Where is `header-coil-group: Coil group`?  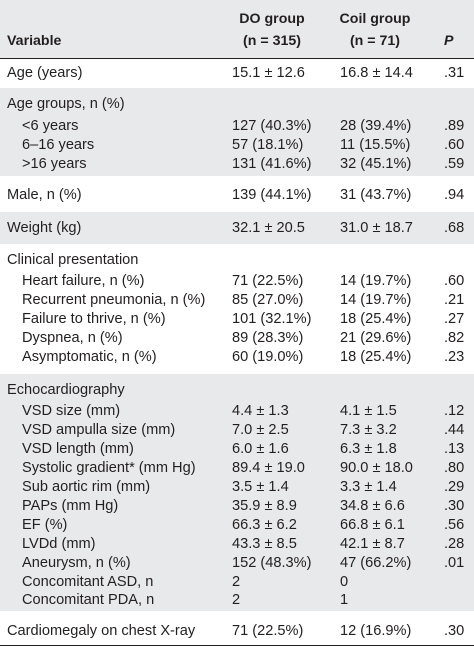 header-coil-group: Coil group is located at coordinates (375, 19).